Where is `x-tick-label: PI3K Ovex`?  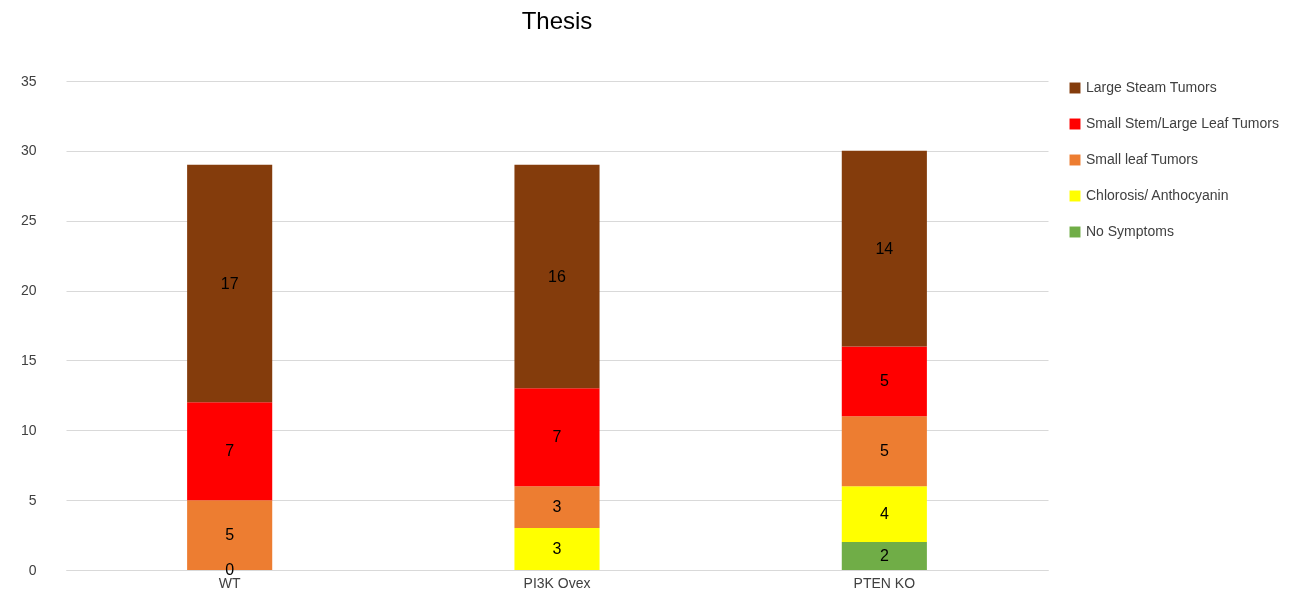 x-tick-label: PI3K Ovex is located at coordinates (557, 582).